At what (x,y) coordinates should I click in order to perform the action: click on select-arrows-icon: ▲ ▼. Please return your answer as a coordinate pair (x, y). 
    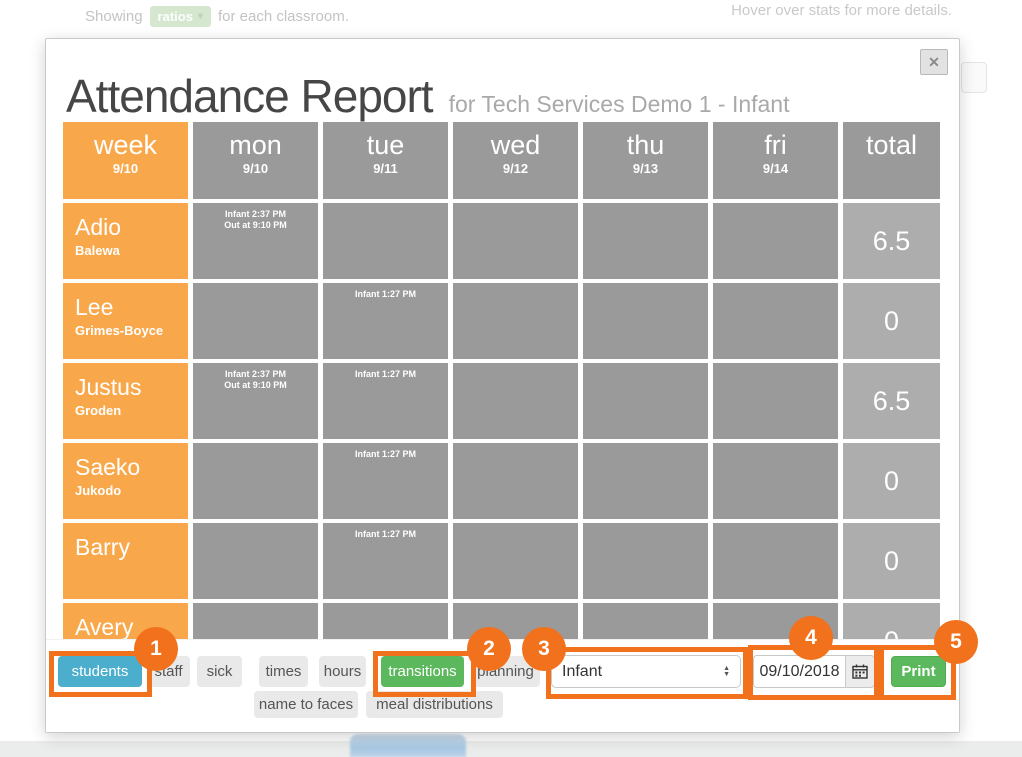
    Looking at the image, I should click on (726, 671).